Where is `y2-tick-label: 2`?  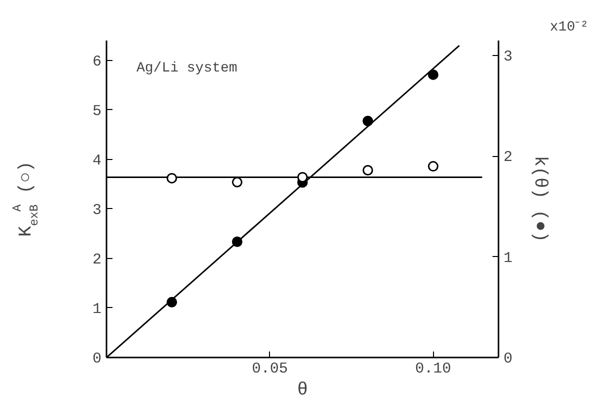
y2-tick-label: 2 is located at coordinates (508, 157).